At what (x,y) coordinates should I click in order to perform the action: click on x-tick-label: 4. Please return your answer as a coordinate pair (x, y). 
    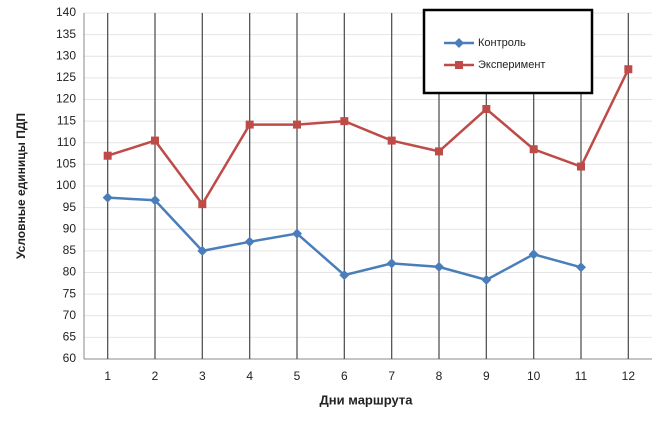
    Looking at the image, I should click on (249, 376).